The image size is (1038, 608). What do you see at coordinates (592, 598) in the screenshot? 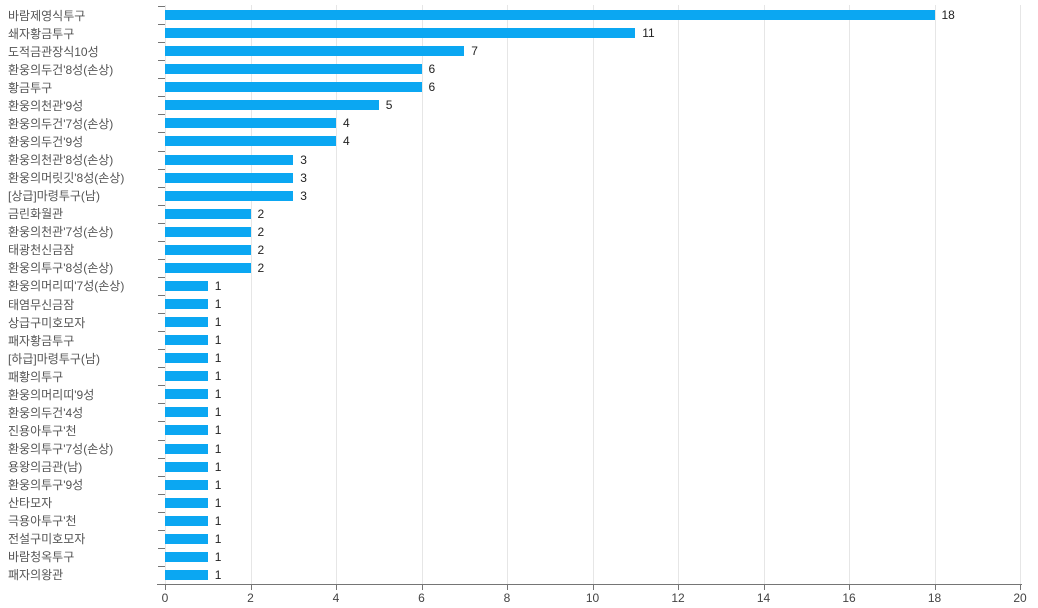
I see `x-axis-tick-label: 10` at bounding box center [592, 598].